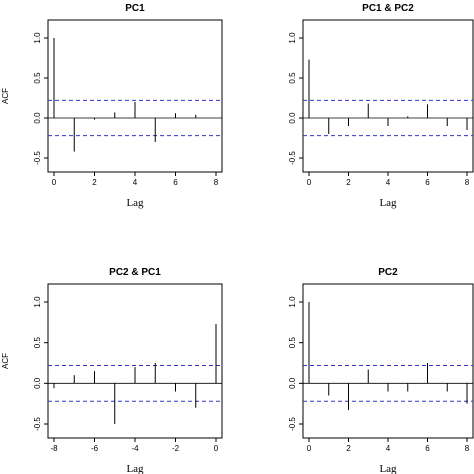 The image size is (474, 474). I want to click on x-tick-label: -6, so click(95, 448).